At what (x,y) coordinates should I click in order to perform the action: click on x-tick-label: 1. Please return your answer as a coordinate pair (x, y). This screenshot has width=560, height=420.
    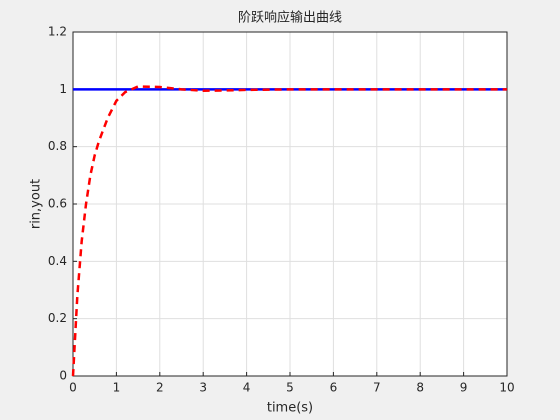
    Looking at the image, I should click on (117, 388).